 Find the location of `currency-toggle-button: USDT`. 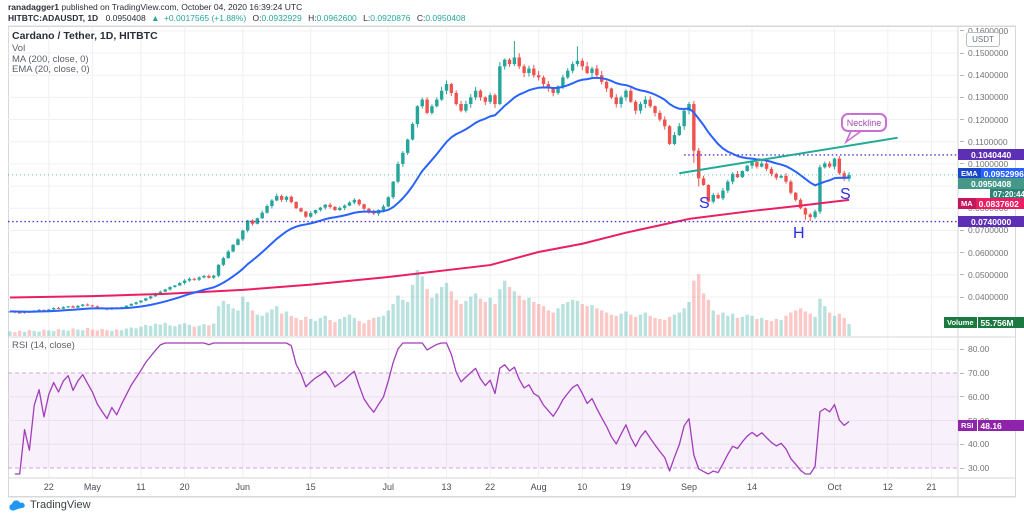

currency-toggle-button: USDT is located at coordinates (983, 39).